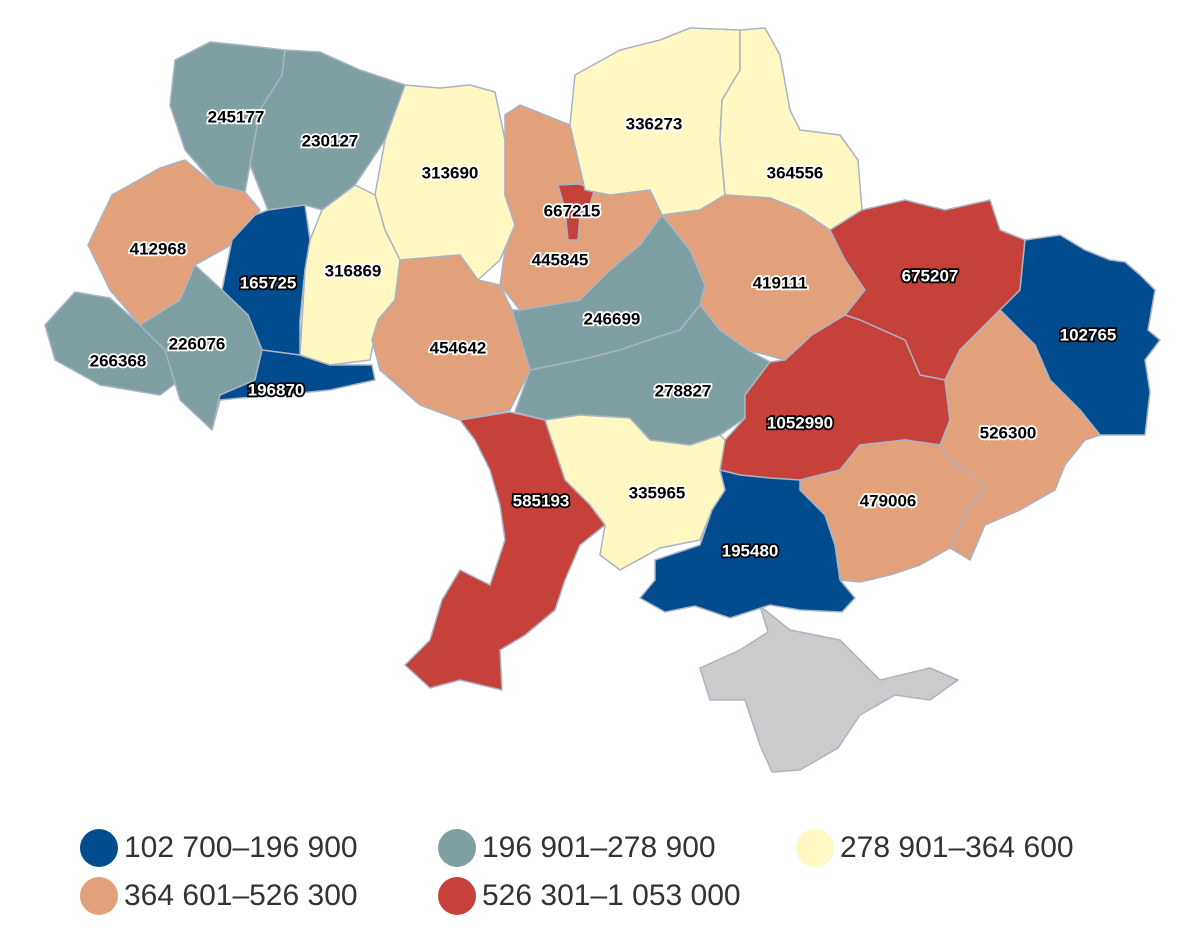 The height and width of the screenshot is (942, 1200). I want to click on legend-label-range-5: 526 301–1 053 000, so click(611, 895).